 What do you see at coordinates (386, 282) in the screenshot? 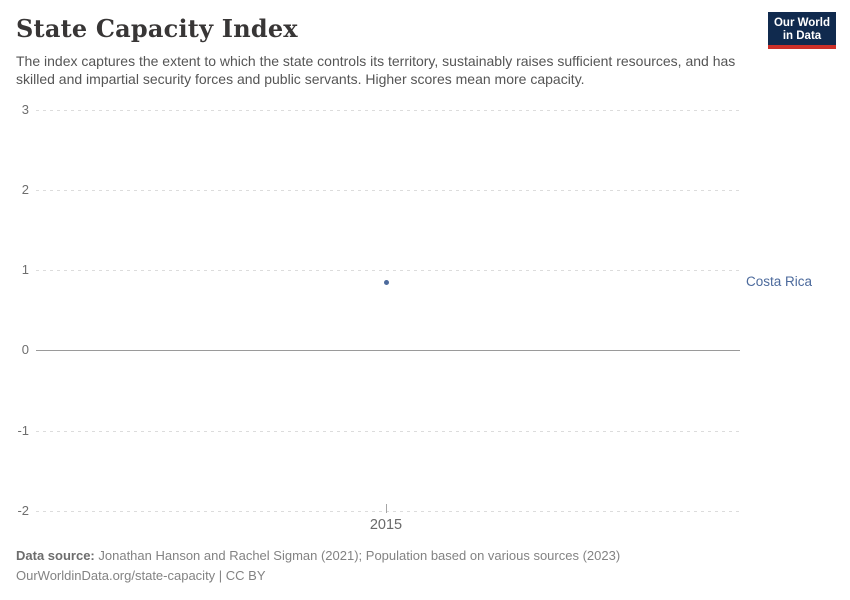
I see `data-point-costa-rica-2015` at bounding box center [386, 282].